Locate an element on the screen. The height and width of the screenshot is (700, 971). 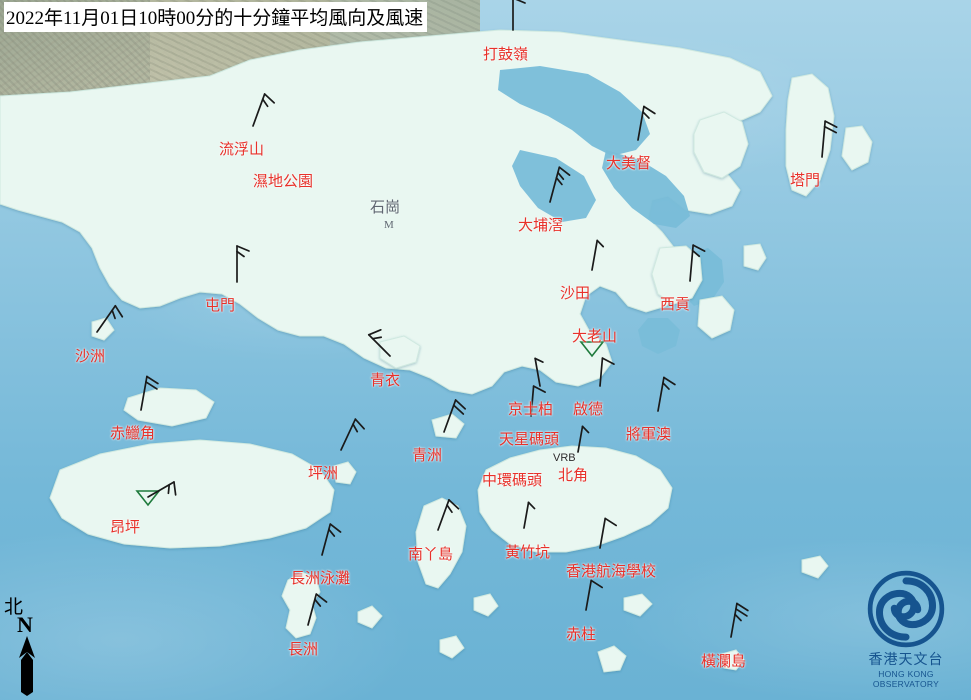
wind-barb-cheung-chau-beach is located at coordinates (331, 539).